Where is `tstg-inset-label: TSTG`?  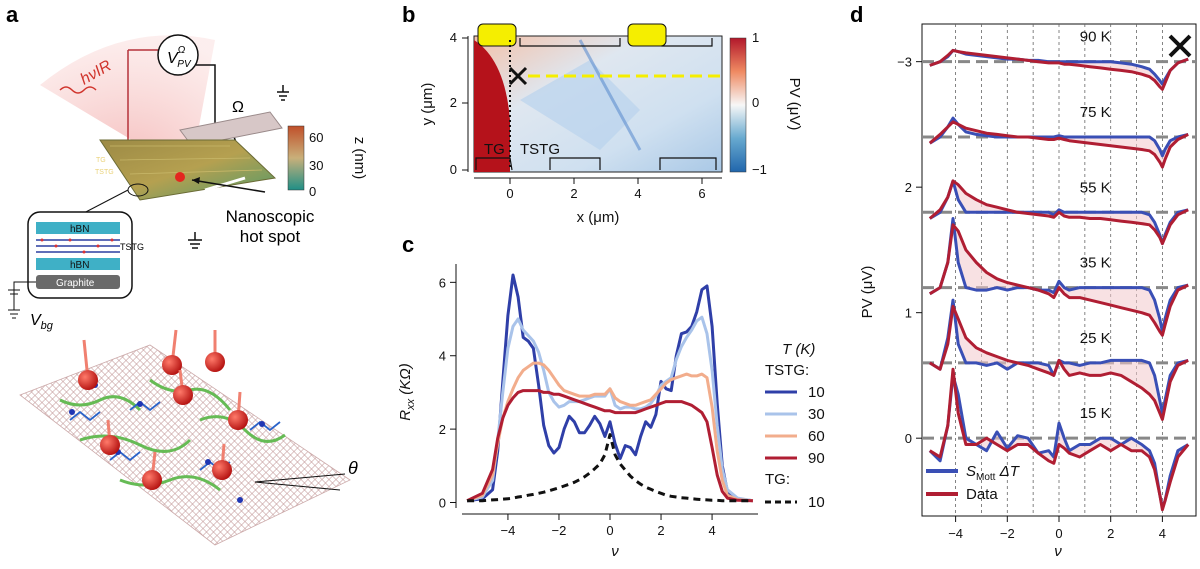 tstg-inset-label: TSTG is located at coordinates (132, 247).